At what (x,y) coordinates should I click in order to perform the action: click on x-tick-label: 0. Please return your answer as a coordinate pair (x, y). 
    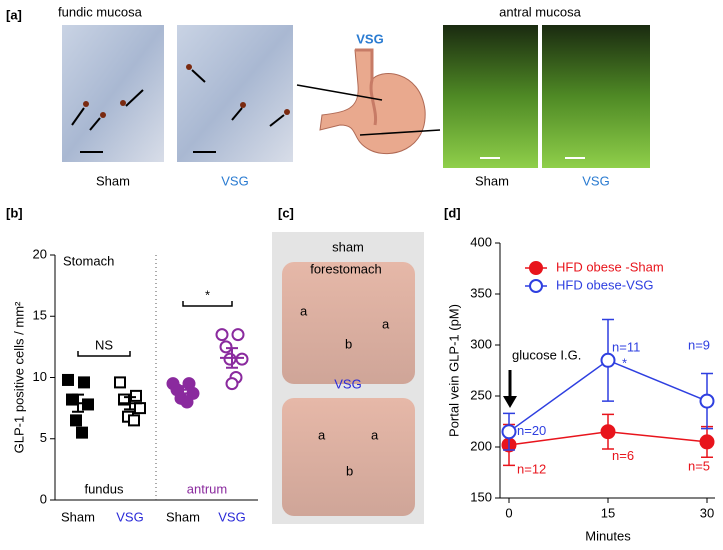
    Looking at the image, I should click on (508, 512).